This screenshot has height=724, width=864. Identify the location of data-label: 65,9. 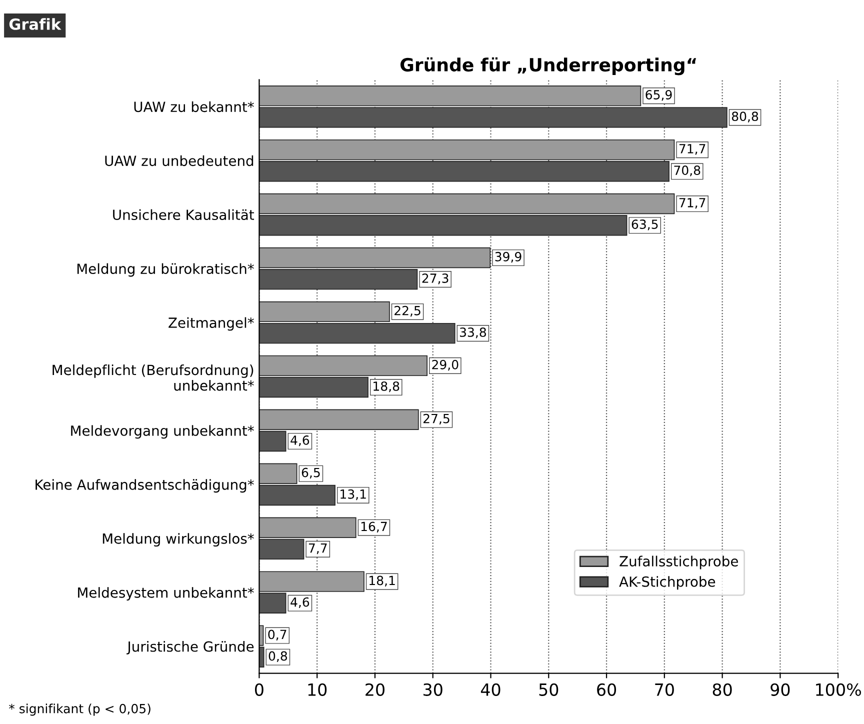
(659, 95).